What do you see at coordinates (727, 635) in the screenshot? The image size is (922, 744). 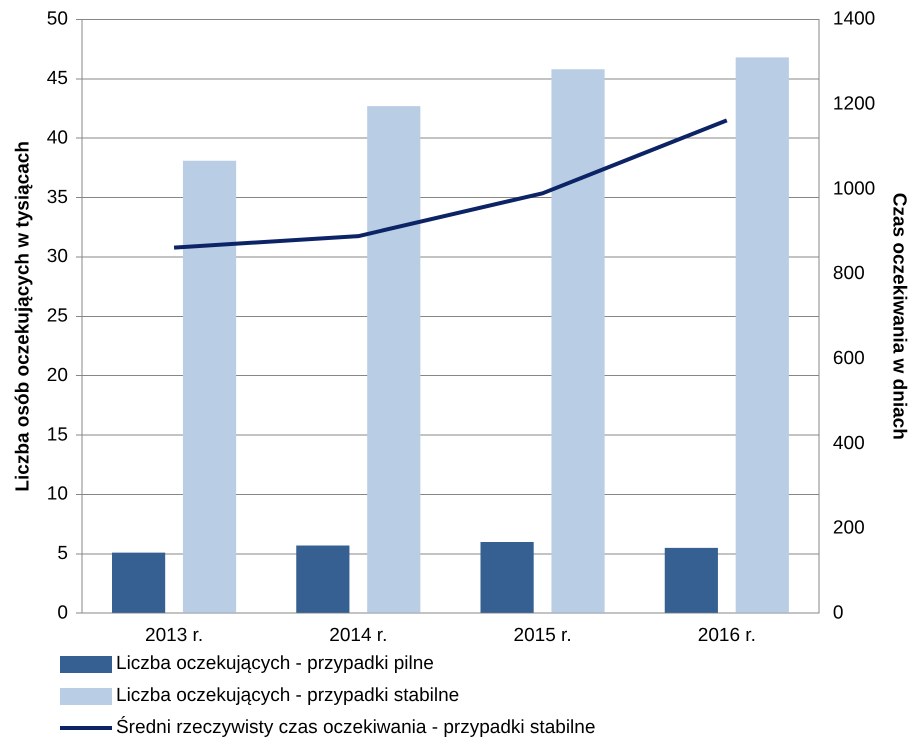 I see `x-tick-label: 2016 r.` at bounding box center [727, 635].